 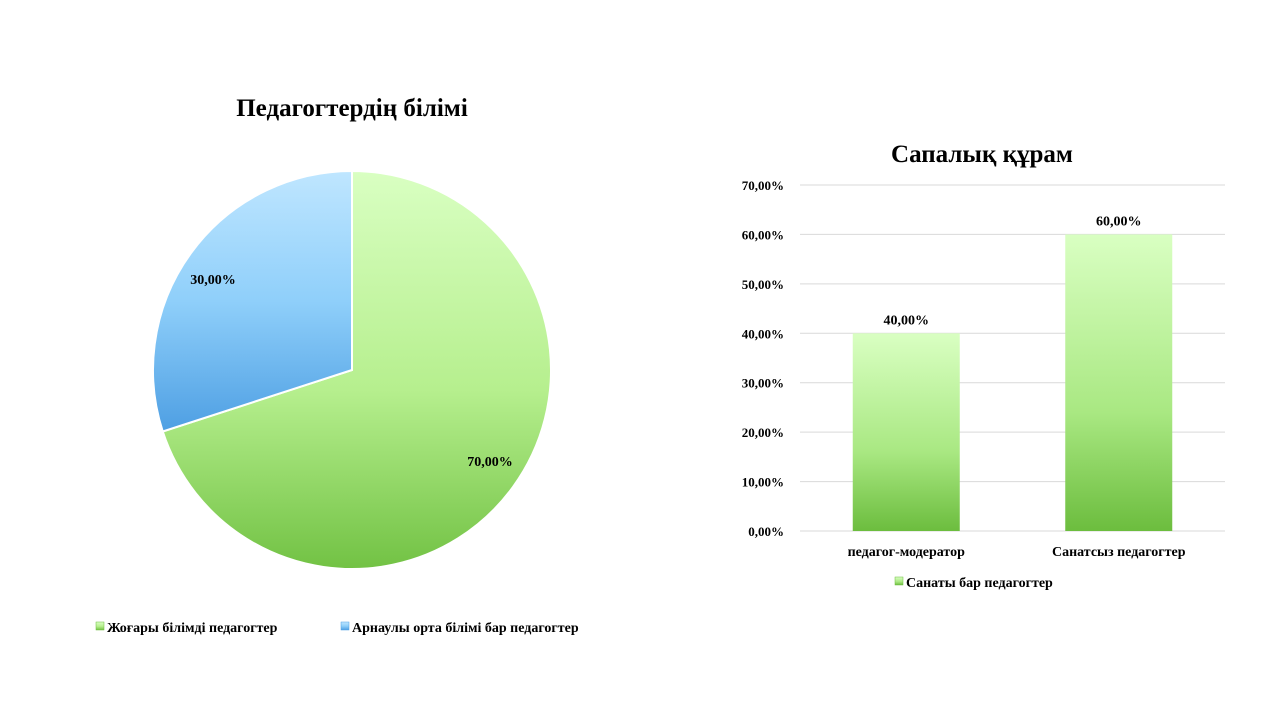 I want to click on pie-title: Педагогтердің білімі, so click(x=352, y=108).